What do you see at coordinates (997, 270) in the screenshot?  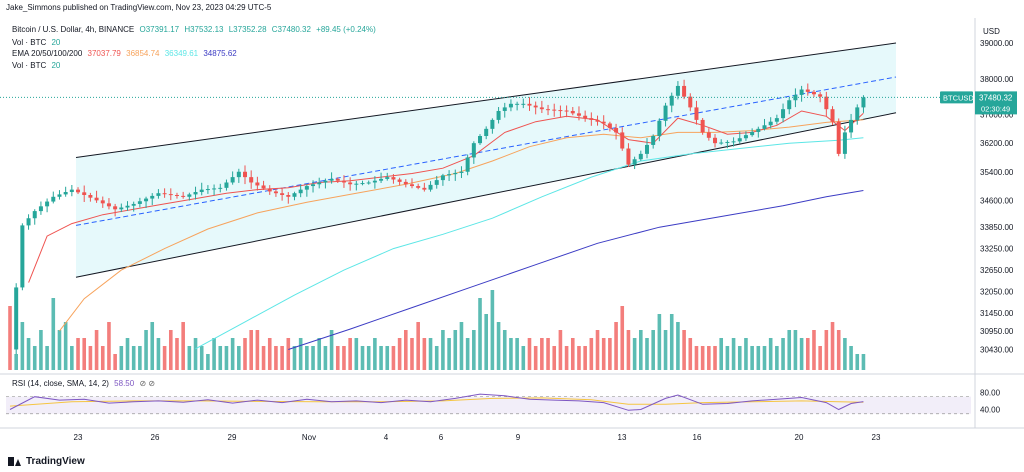 I see `y-tick-label: 32650.00` at bounding box center [997, 270].